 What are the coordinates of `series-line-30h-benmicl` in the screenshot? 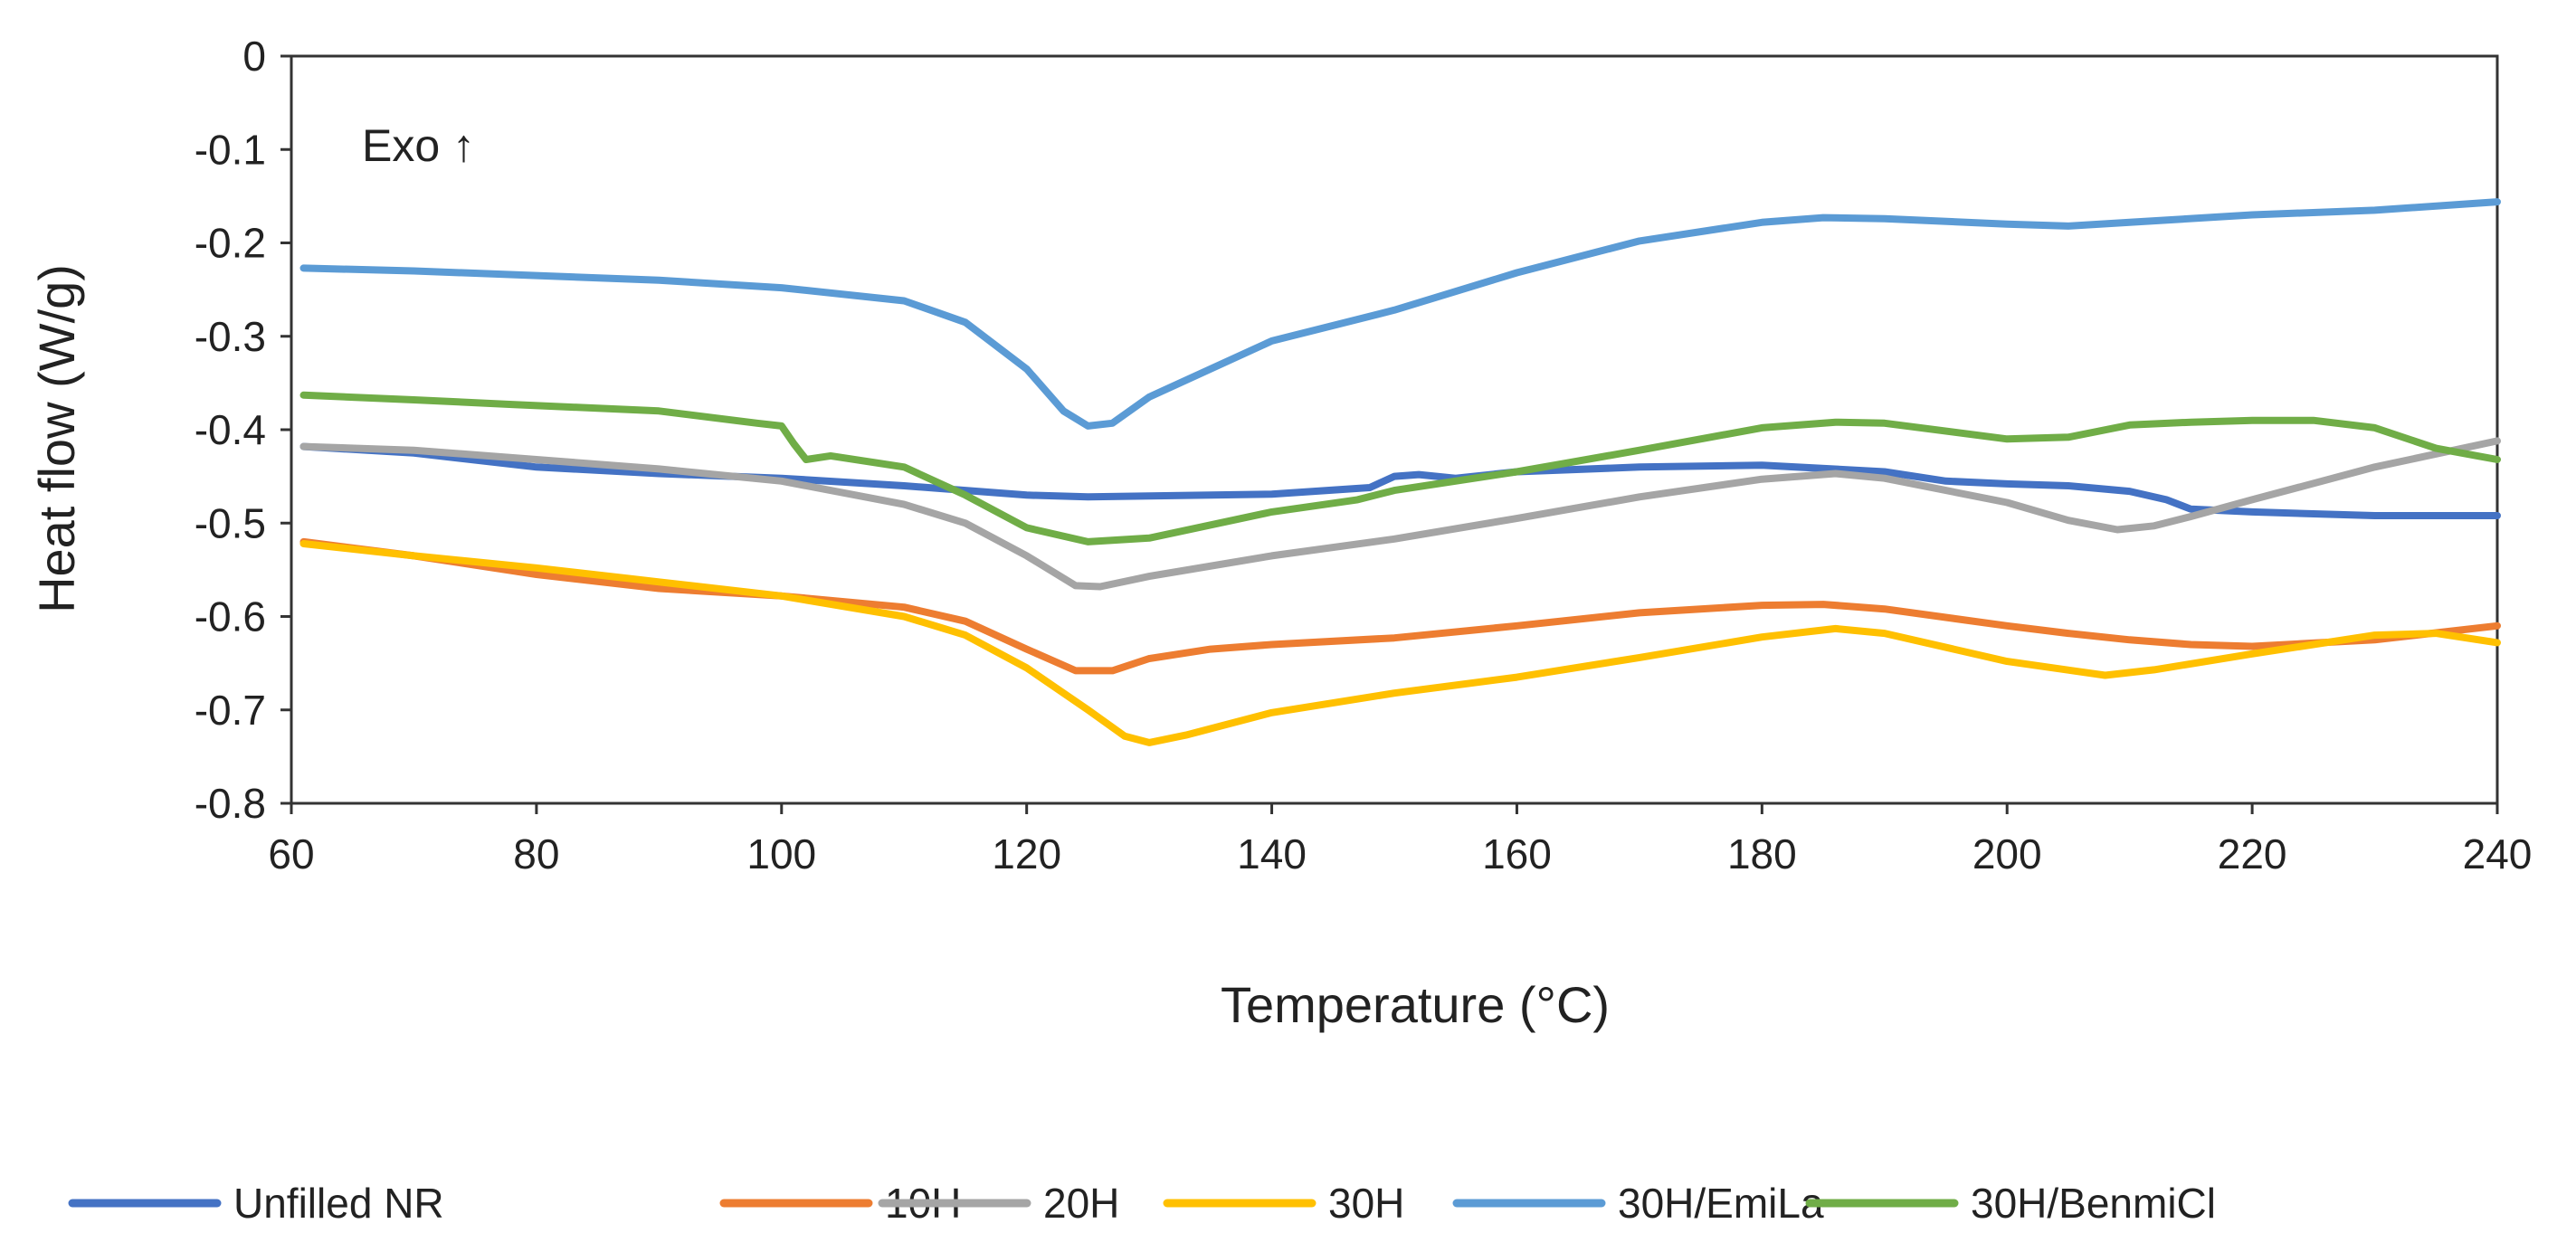 It's located at (1400, 468).